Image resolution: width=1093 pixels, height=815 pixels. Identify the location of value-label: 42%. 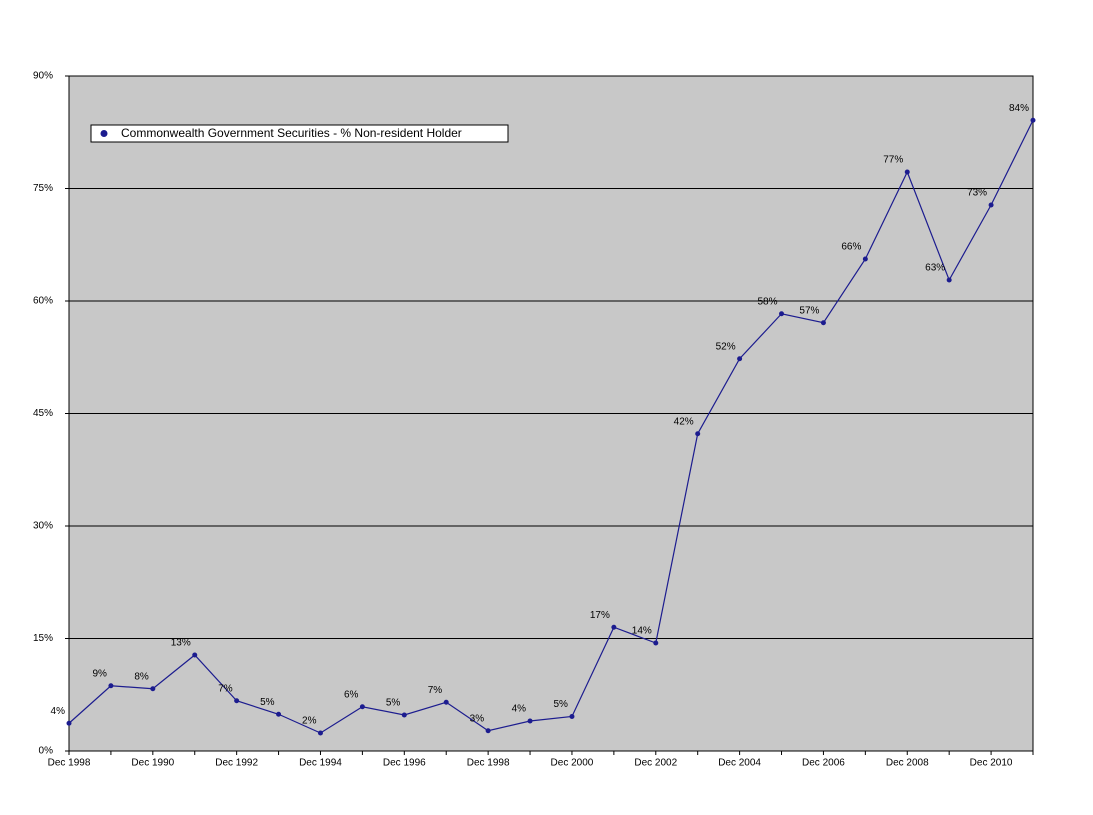
(684, 421).